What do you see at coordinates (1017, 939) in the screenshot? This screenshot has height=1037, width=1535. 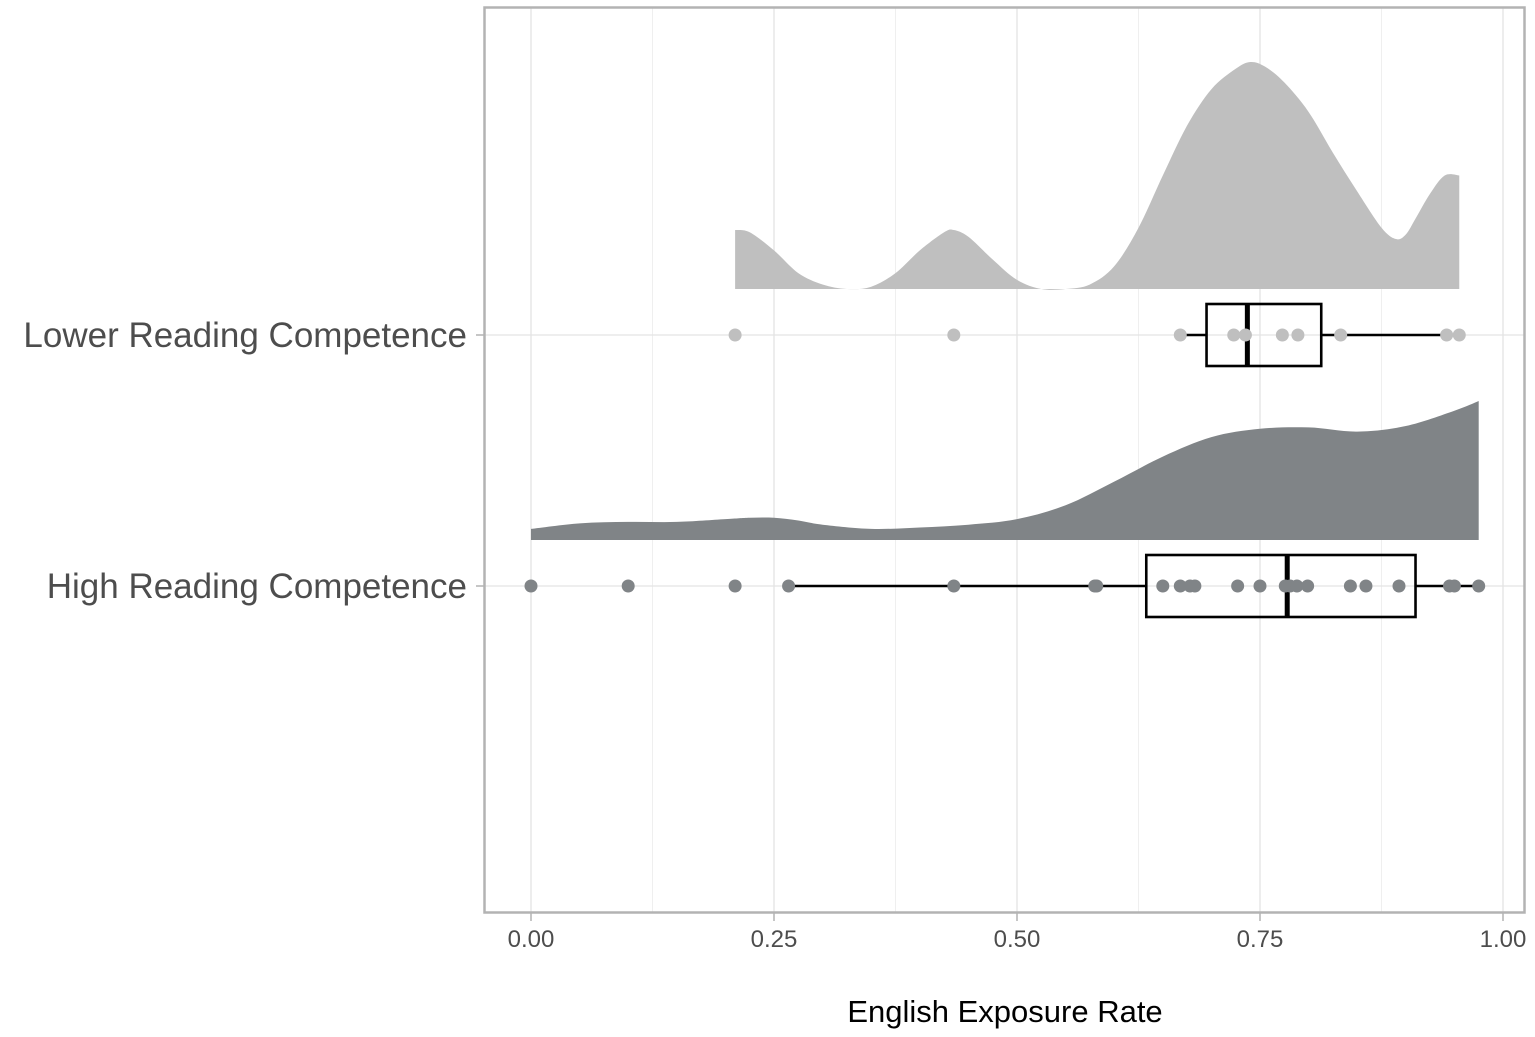 I see `x-tick-label: 0.50` at bounding box center [1017, 939].